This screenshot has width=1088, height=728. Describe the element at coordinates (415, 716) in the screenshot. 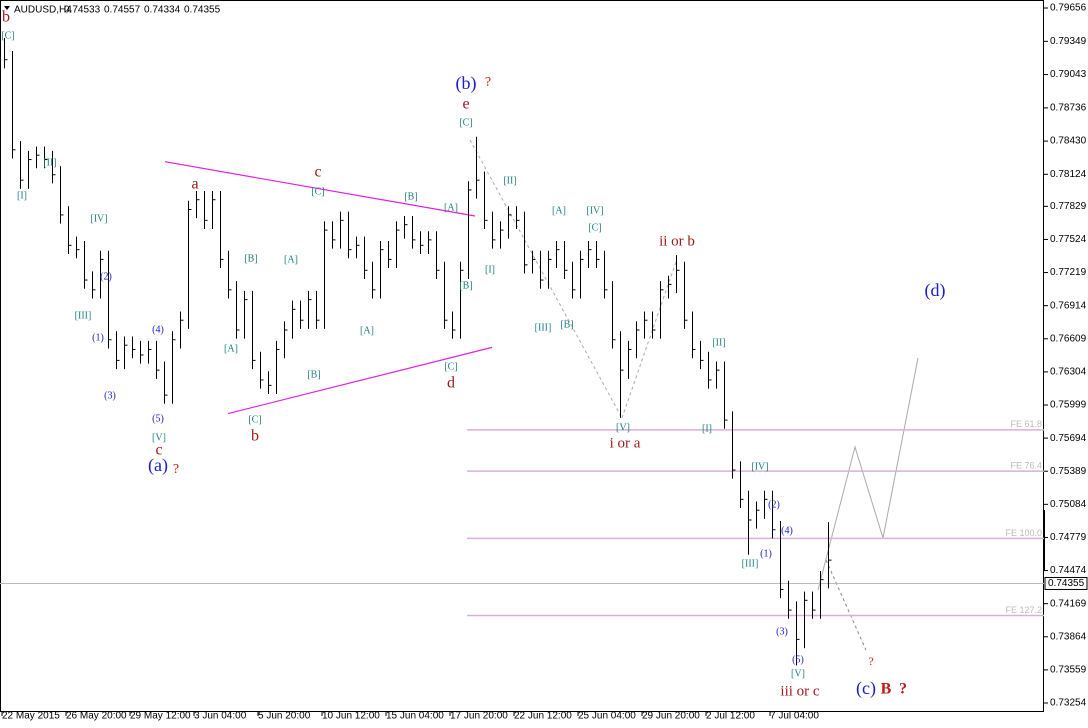

I see `x-tick-label: 15 Jun 04:00` at that location.